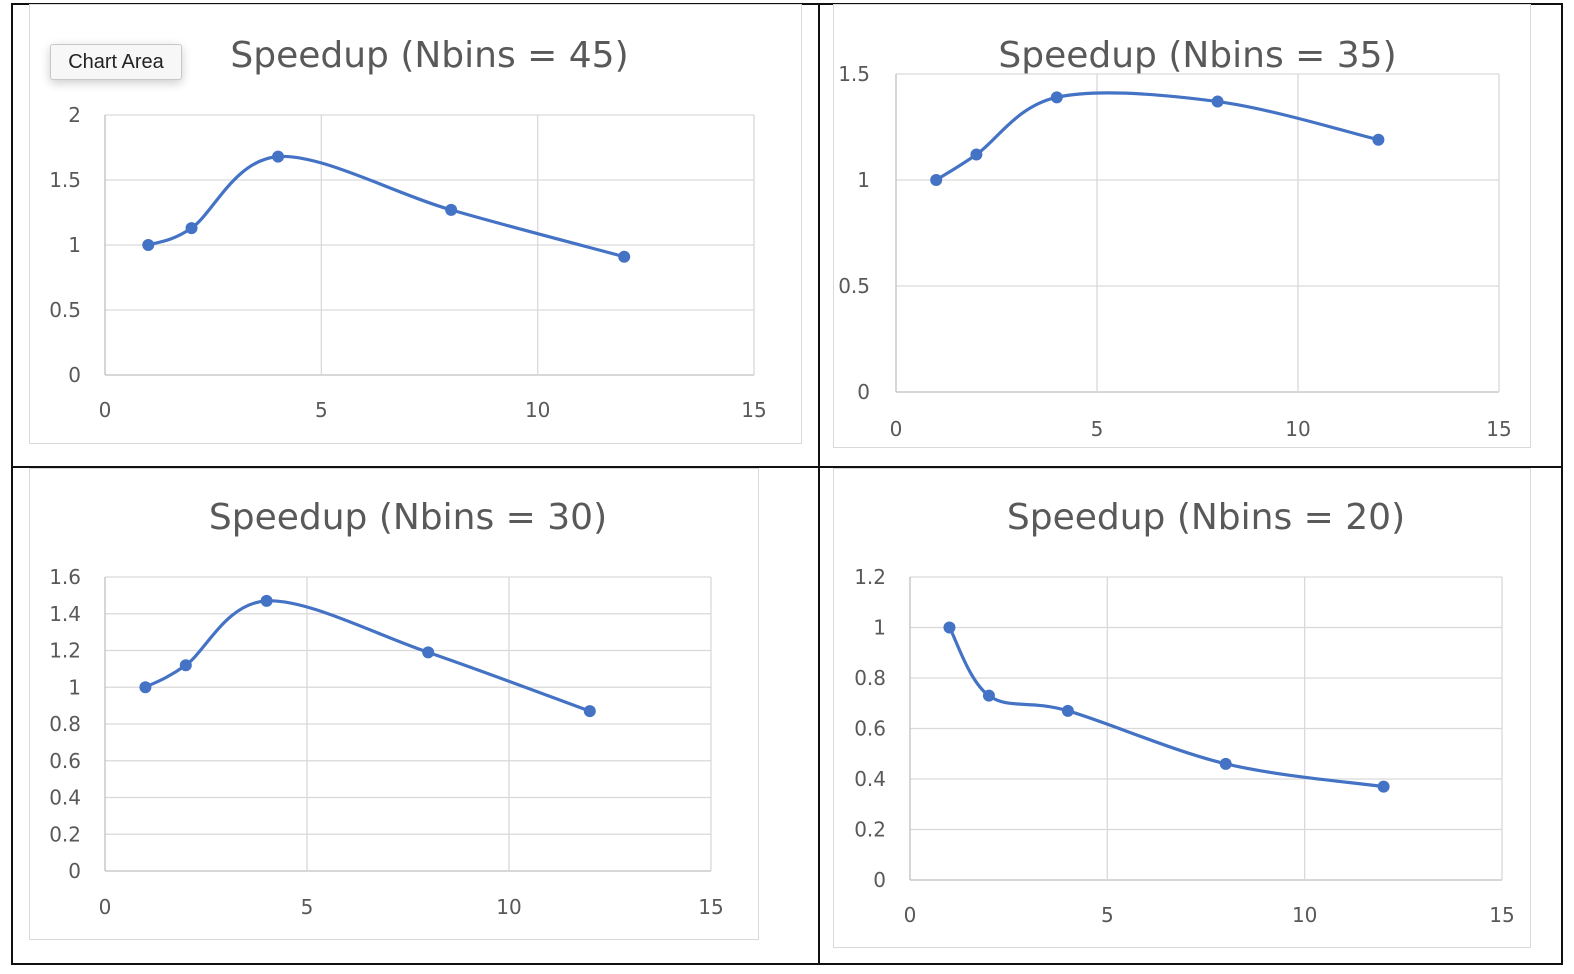 This screenshot has height=974, width=1574. What do you see at coordinates (65, 577) in the screenshot?
I see `y-tick-label: 1.6` at bounding box center [65, 577].